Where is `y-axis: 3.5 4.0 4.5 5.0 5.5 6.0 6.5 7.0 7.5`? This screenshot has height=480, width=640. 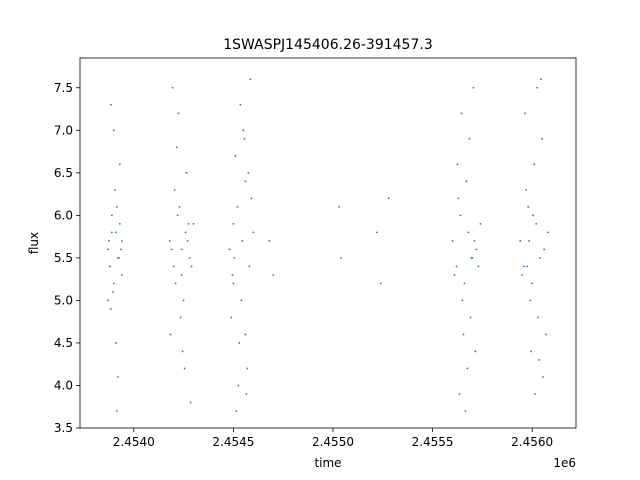
y-axis: 3.5 4.0 4.5 5.0 5.5 6.0 6.5 7.0 7.5 is located at coordinates (67, 258).